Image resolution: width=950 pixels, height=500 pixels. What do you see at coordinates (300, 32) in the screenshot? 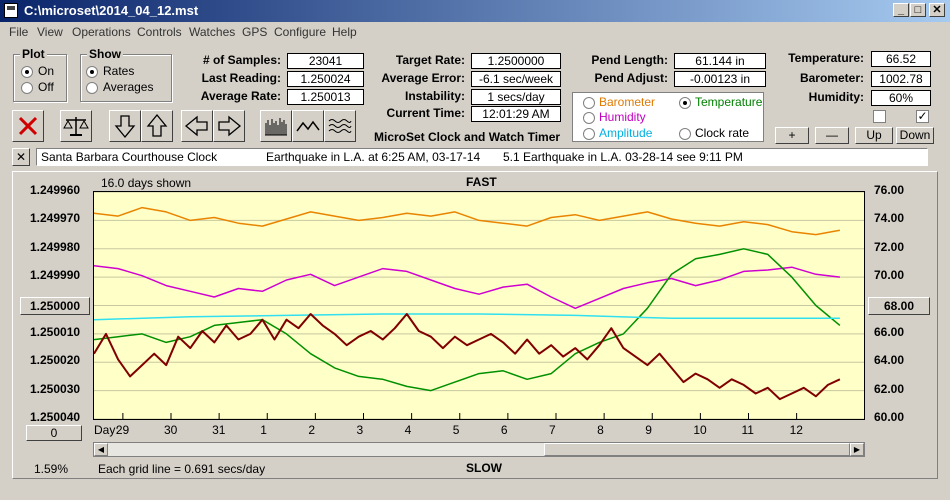
I see `menu-configure: Configure` at bounding box center [300, 32].